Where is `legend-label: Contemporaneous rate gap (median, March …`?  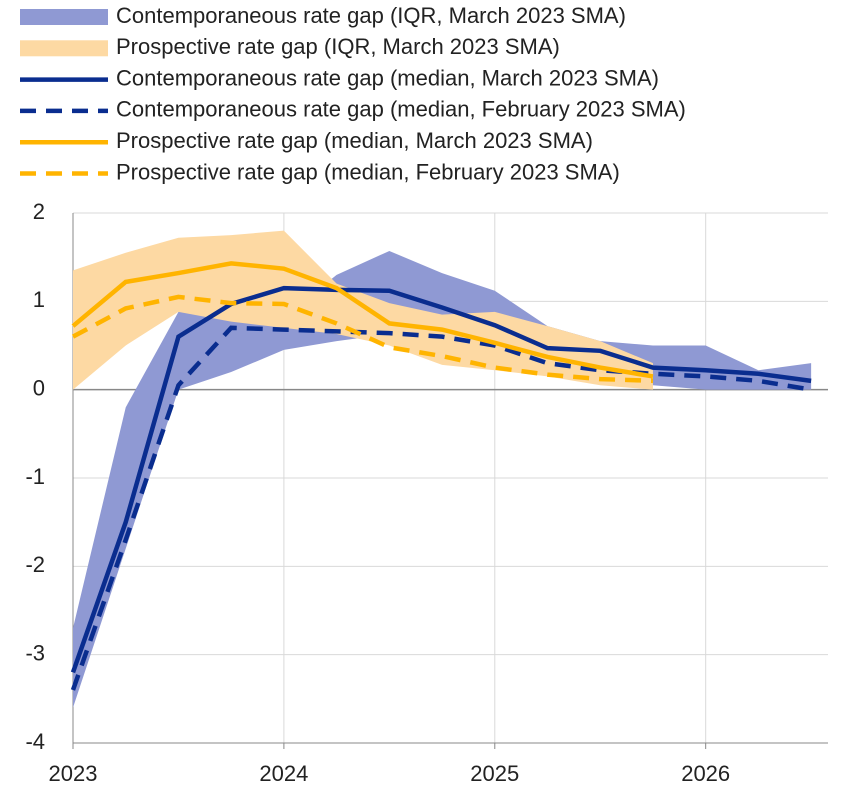 legend-label: Contemporaneous rate gap (median, March … is located at coordinates (387, 77).